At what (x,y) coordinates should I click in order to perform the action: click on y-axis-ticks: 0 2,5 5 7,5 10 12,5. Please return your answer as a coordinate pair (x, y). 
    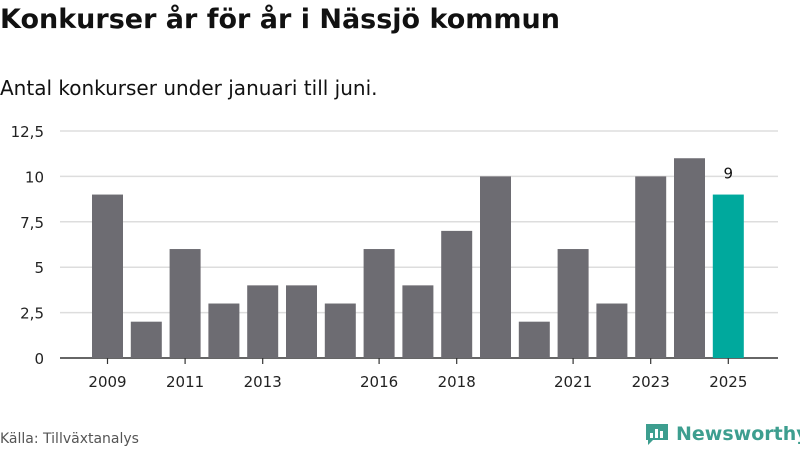
    Looking at the image, I should click on (27, 245).